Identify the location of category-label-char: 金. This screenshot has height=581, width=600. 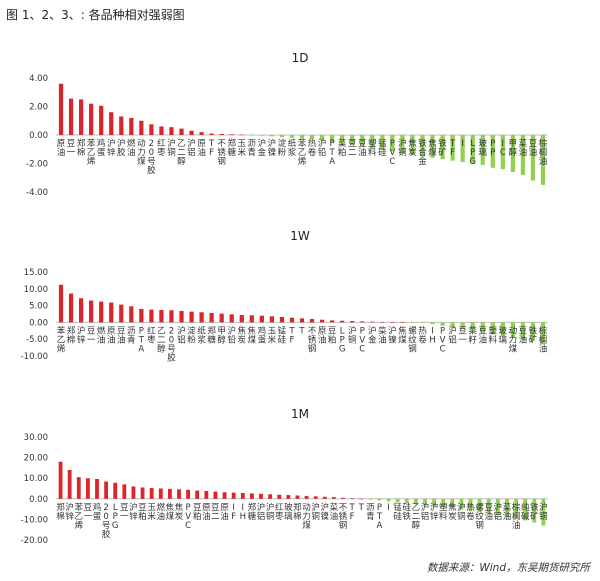
(262, 152).